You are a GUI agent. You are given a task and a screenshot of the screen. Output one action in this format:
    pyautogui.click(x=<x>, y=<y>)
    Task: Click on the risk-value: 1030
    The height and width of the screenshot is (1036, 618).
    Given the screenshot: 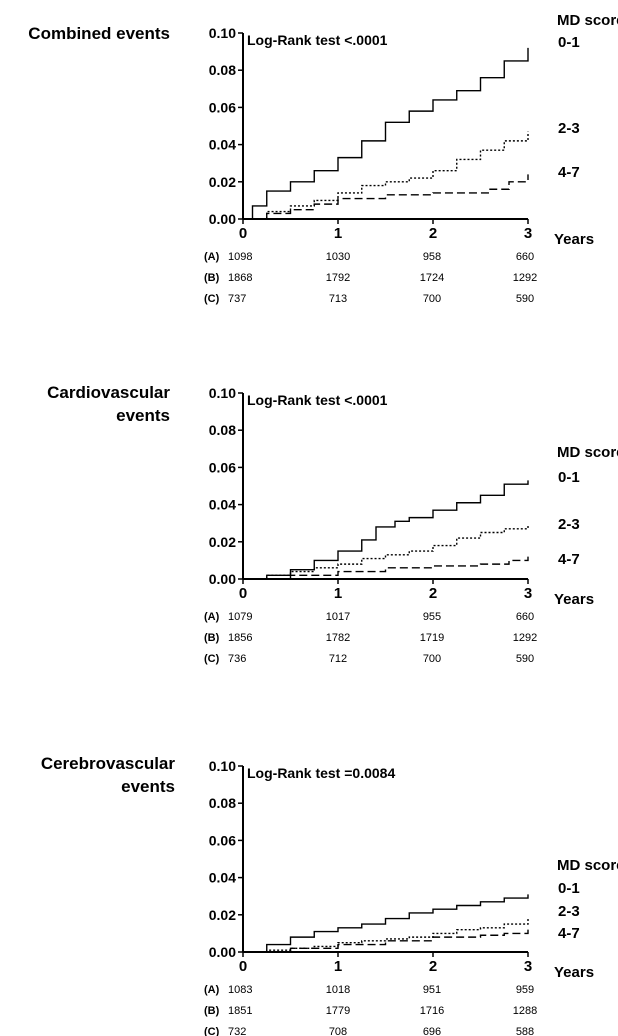 What is the action you would take?
    pyautogui.click(x=338, y=257)
    